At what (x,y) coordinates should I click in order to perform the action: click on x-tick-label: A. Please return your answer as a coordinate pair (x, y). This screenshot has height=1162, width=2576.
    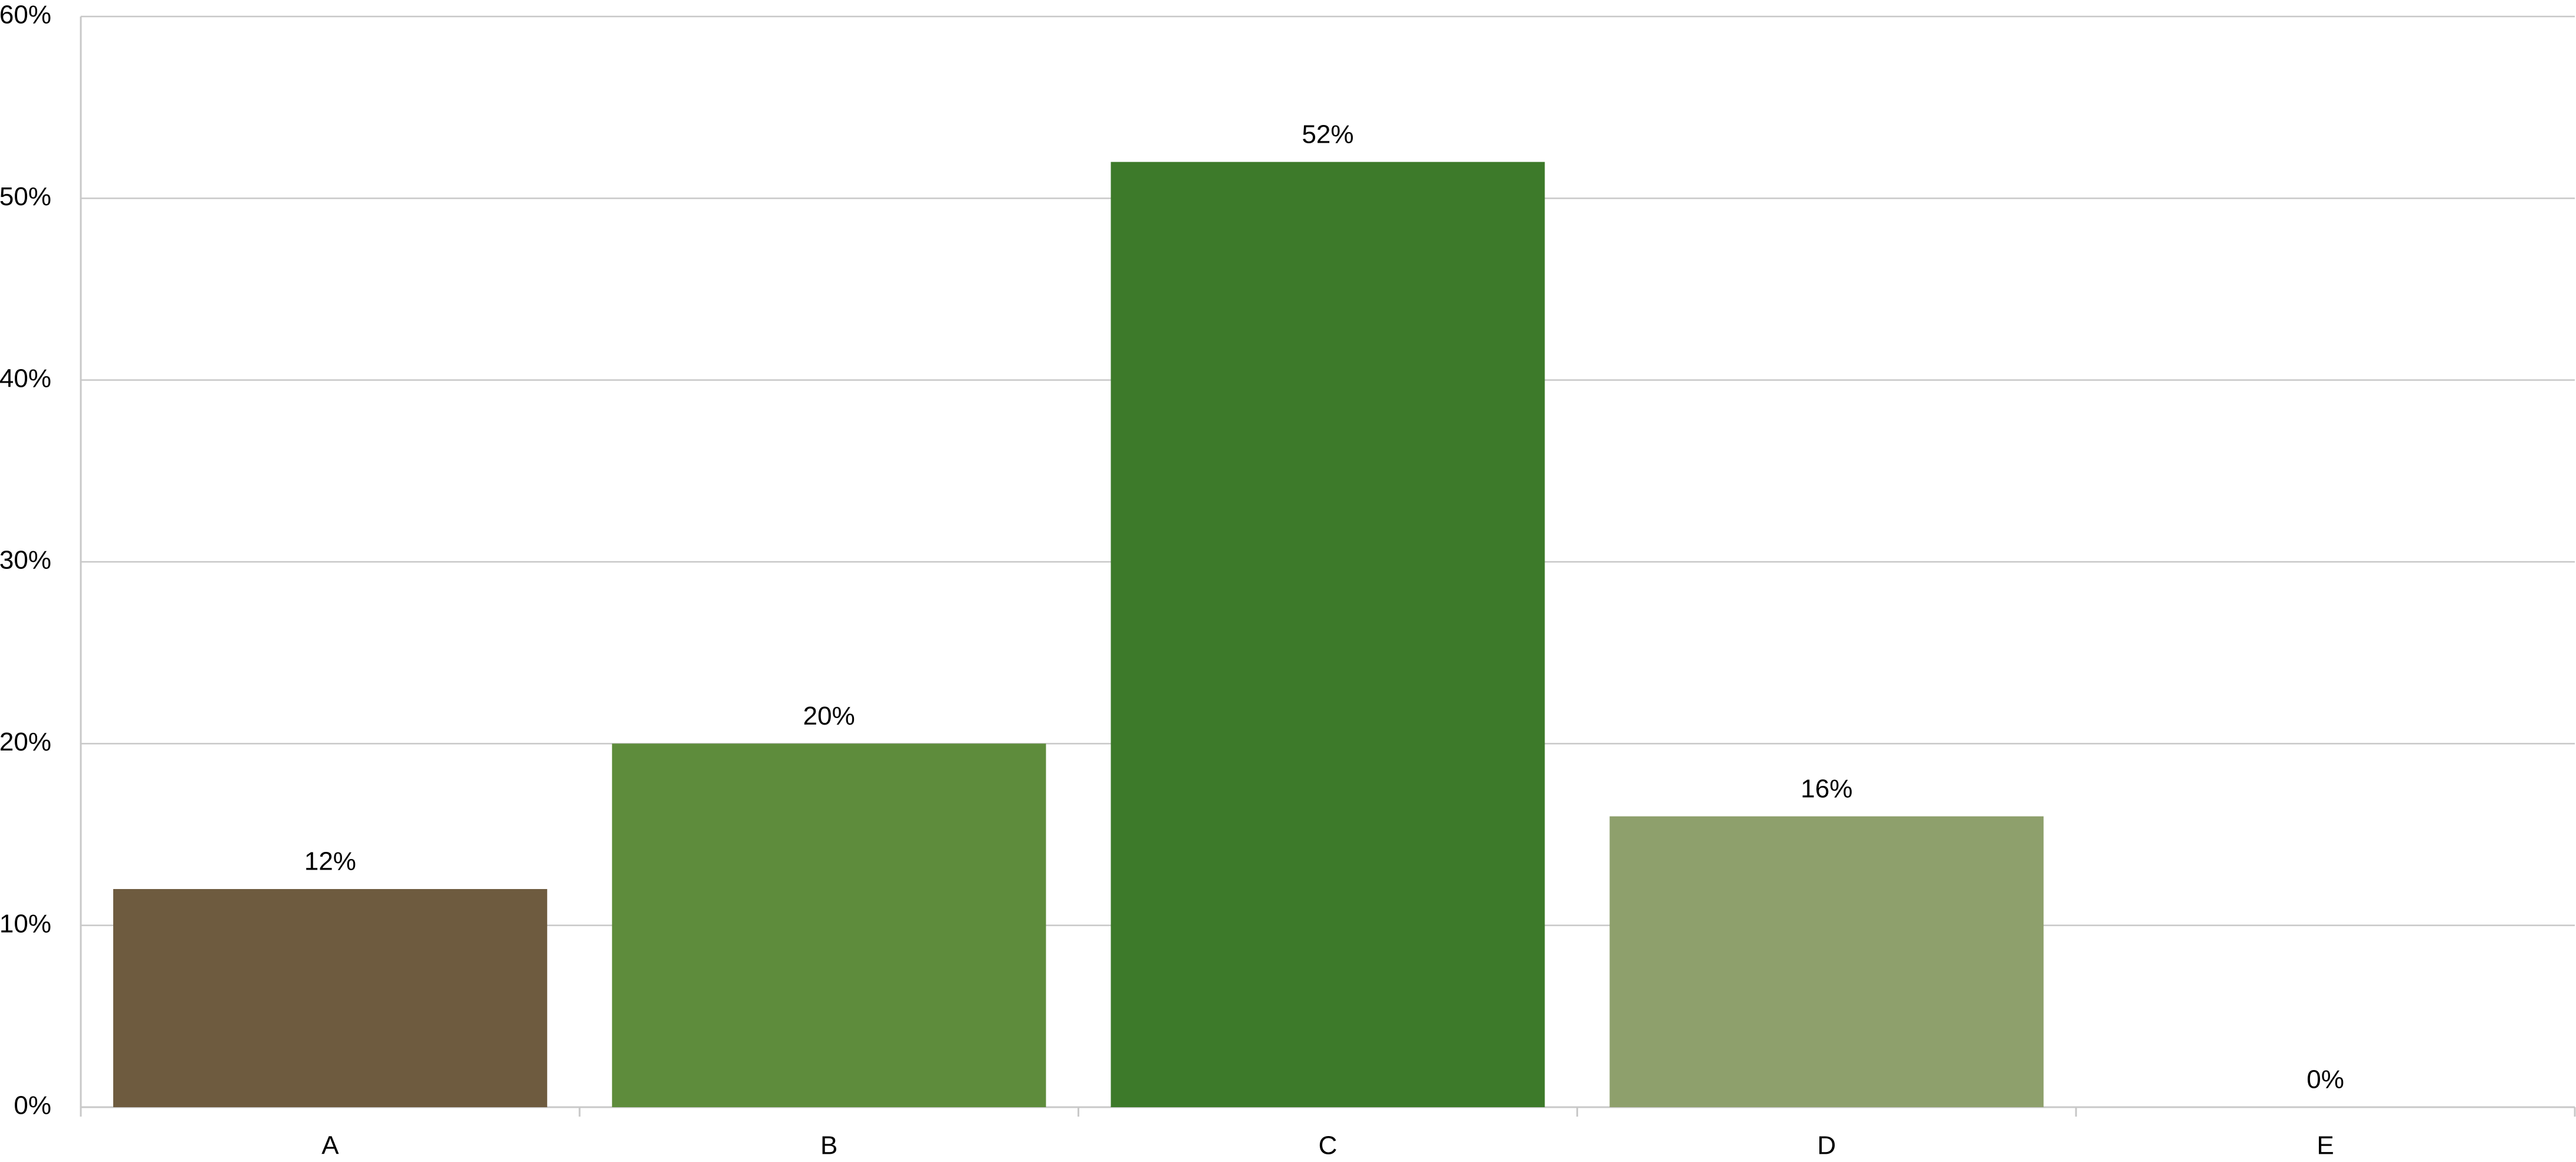
    Looking at the image, I should click on (330, 1145).